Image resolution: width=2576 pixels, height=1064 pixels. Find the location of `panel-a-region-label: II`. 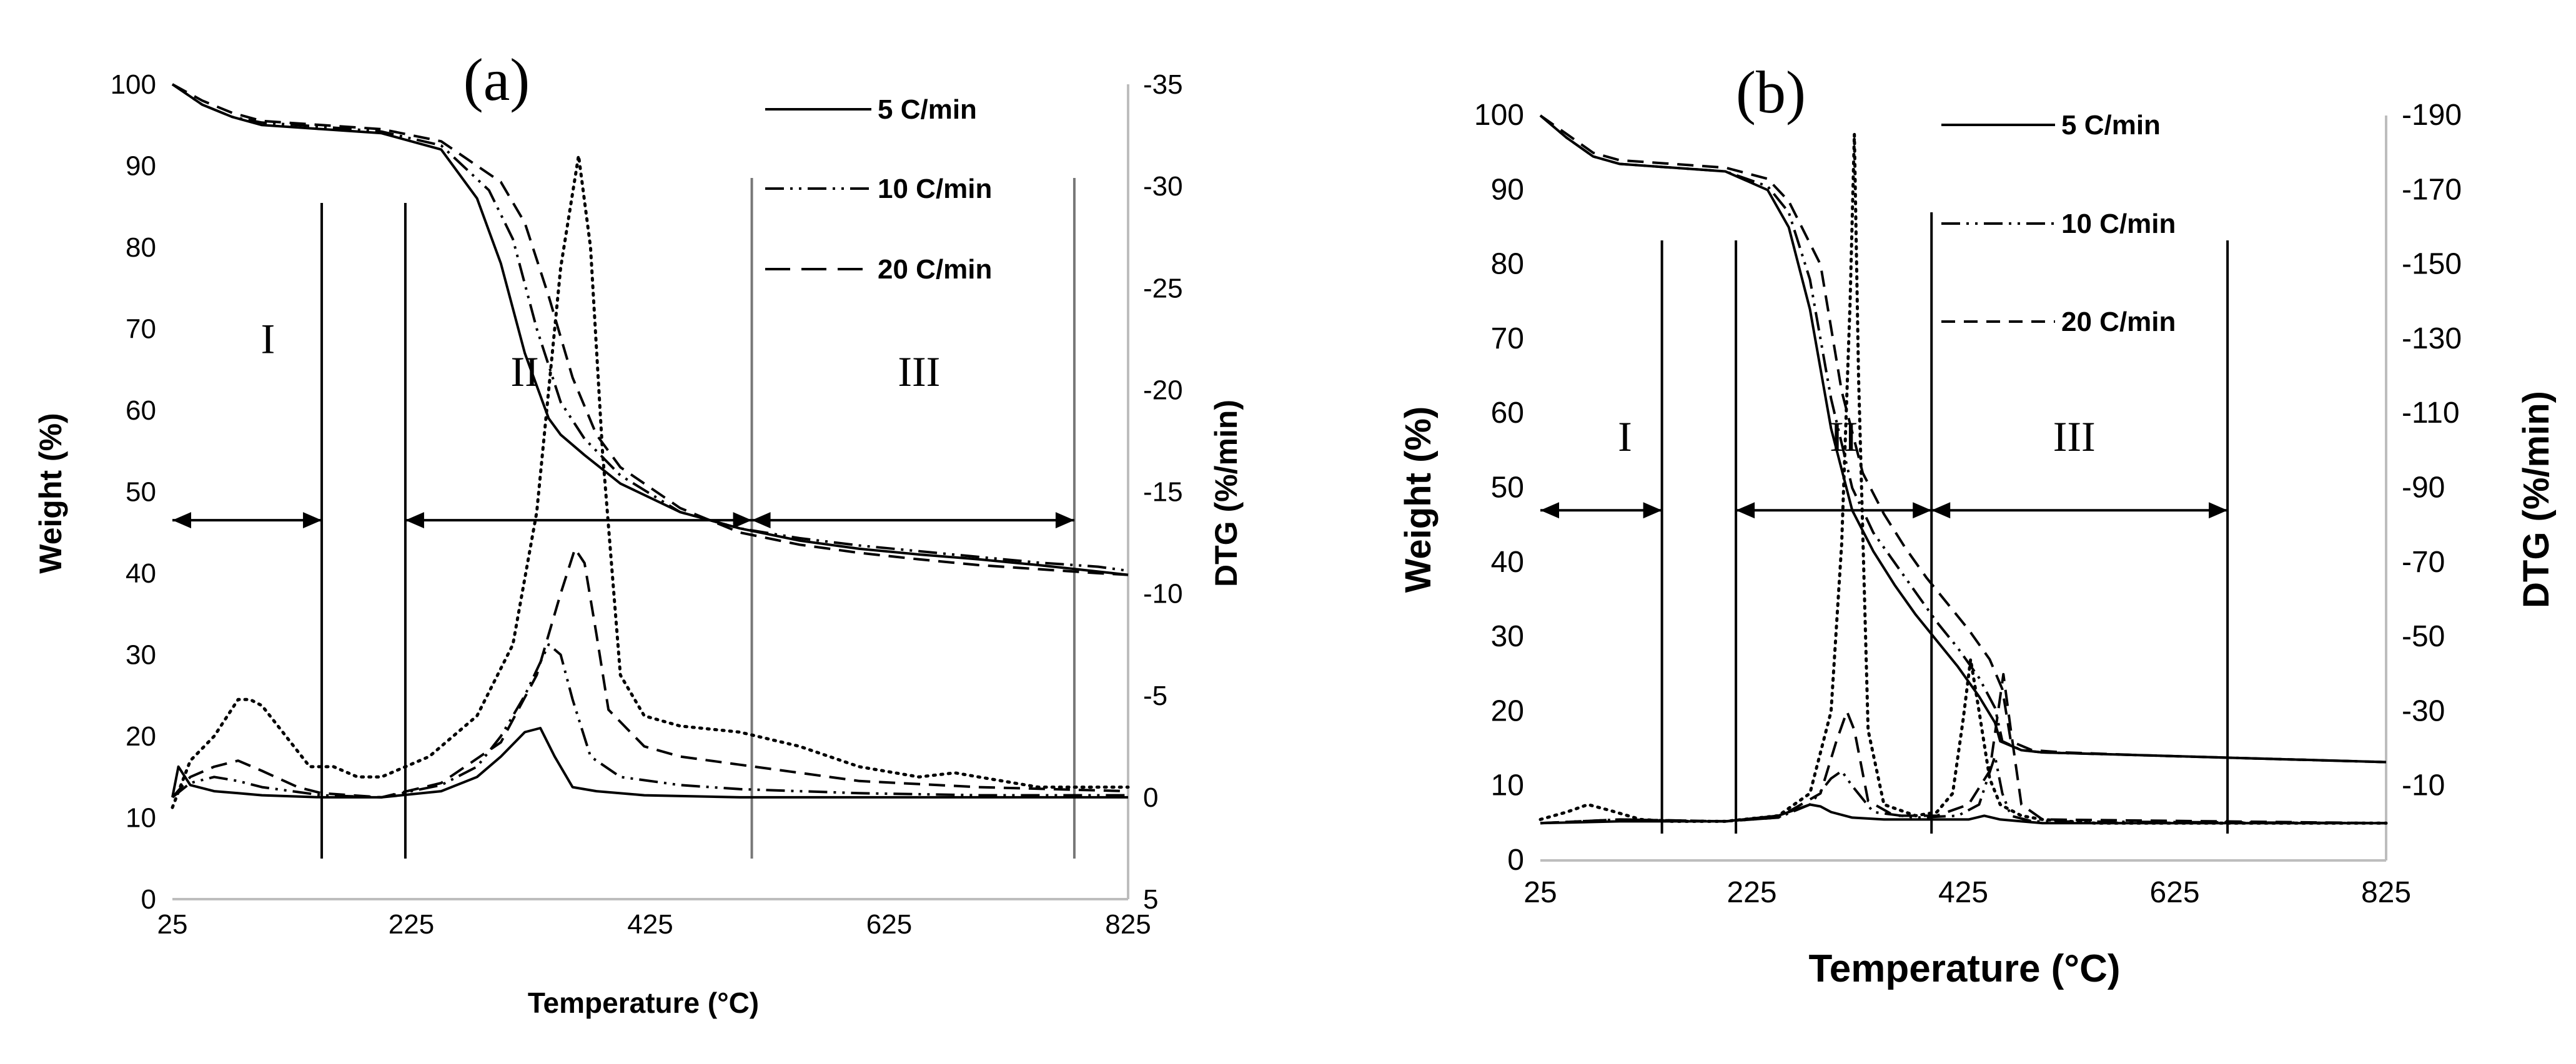

panel-a-region-label: II is located at coordinates (525, 372).